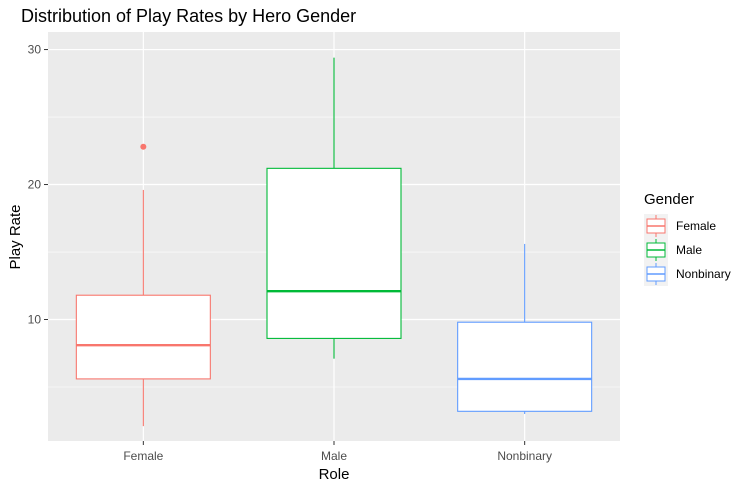 Image resolution: width=751 pixels, height=491 pixels. Describe the element at coordinates (696, 226) in the screenshot. I see `legend-label: Female` at that location.